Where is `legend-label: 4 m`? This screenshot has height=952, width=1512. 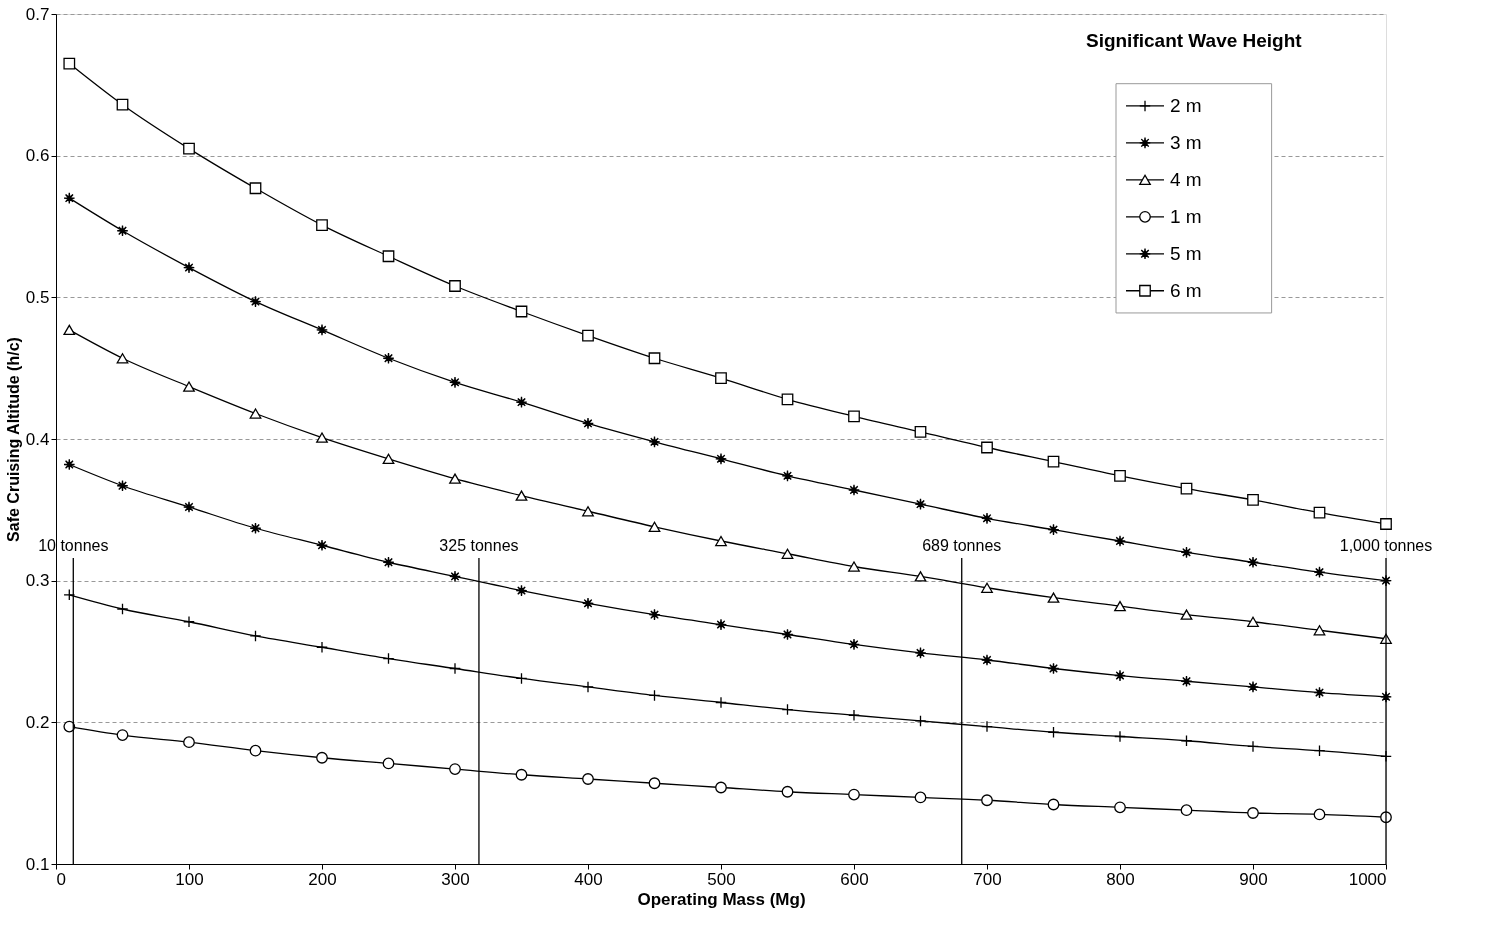
legend-label: 4 m is located at coordinates (1186, 179).